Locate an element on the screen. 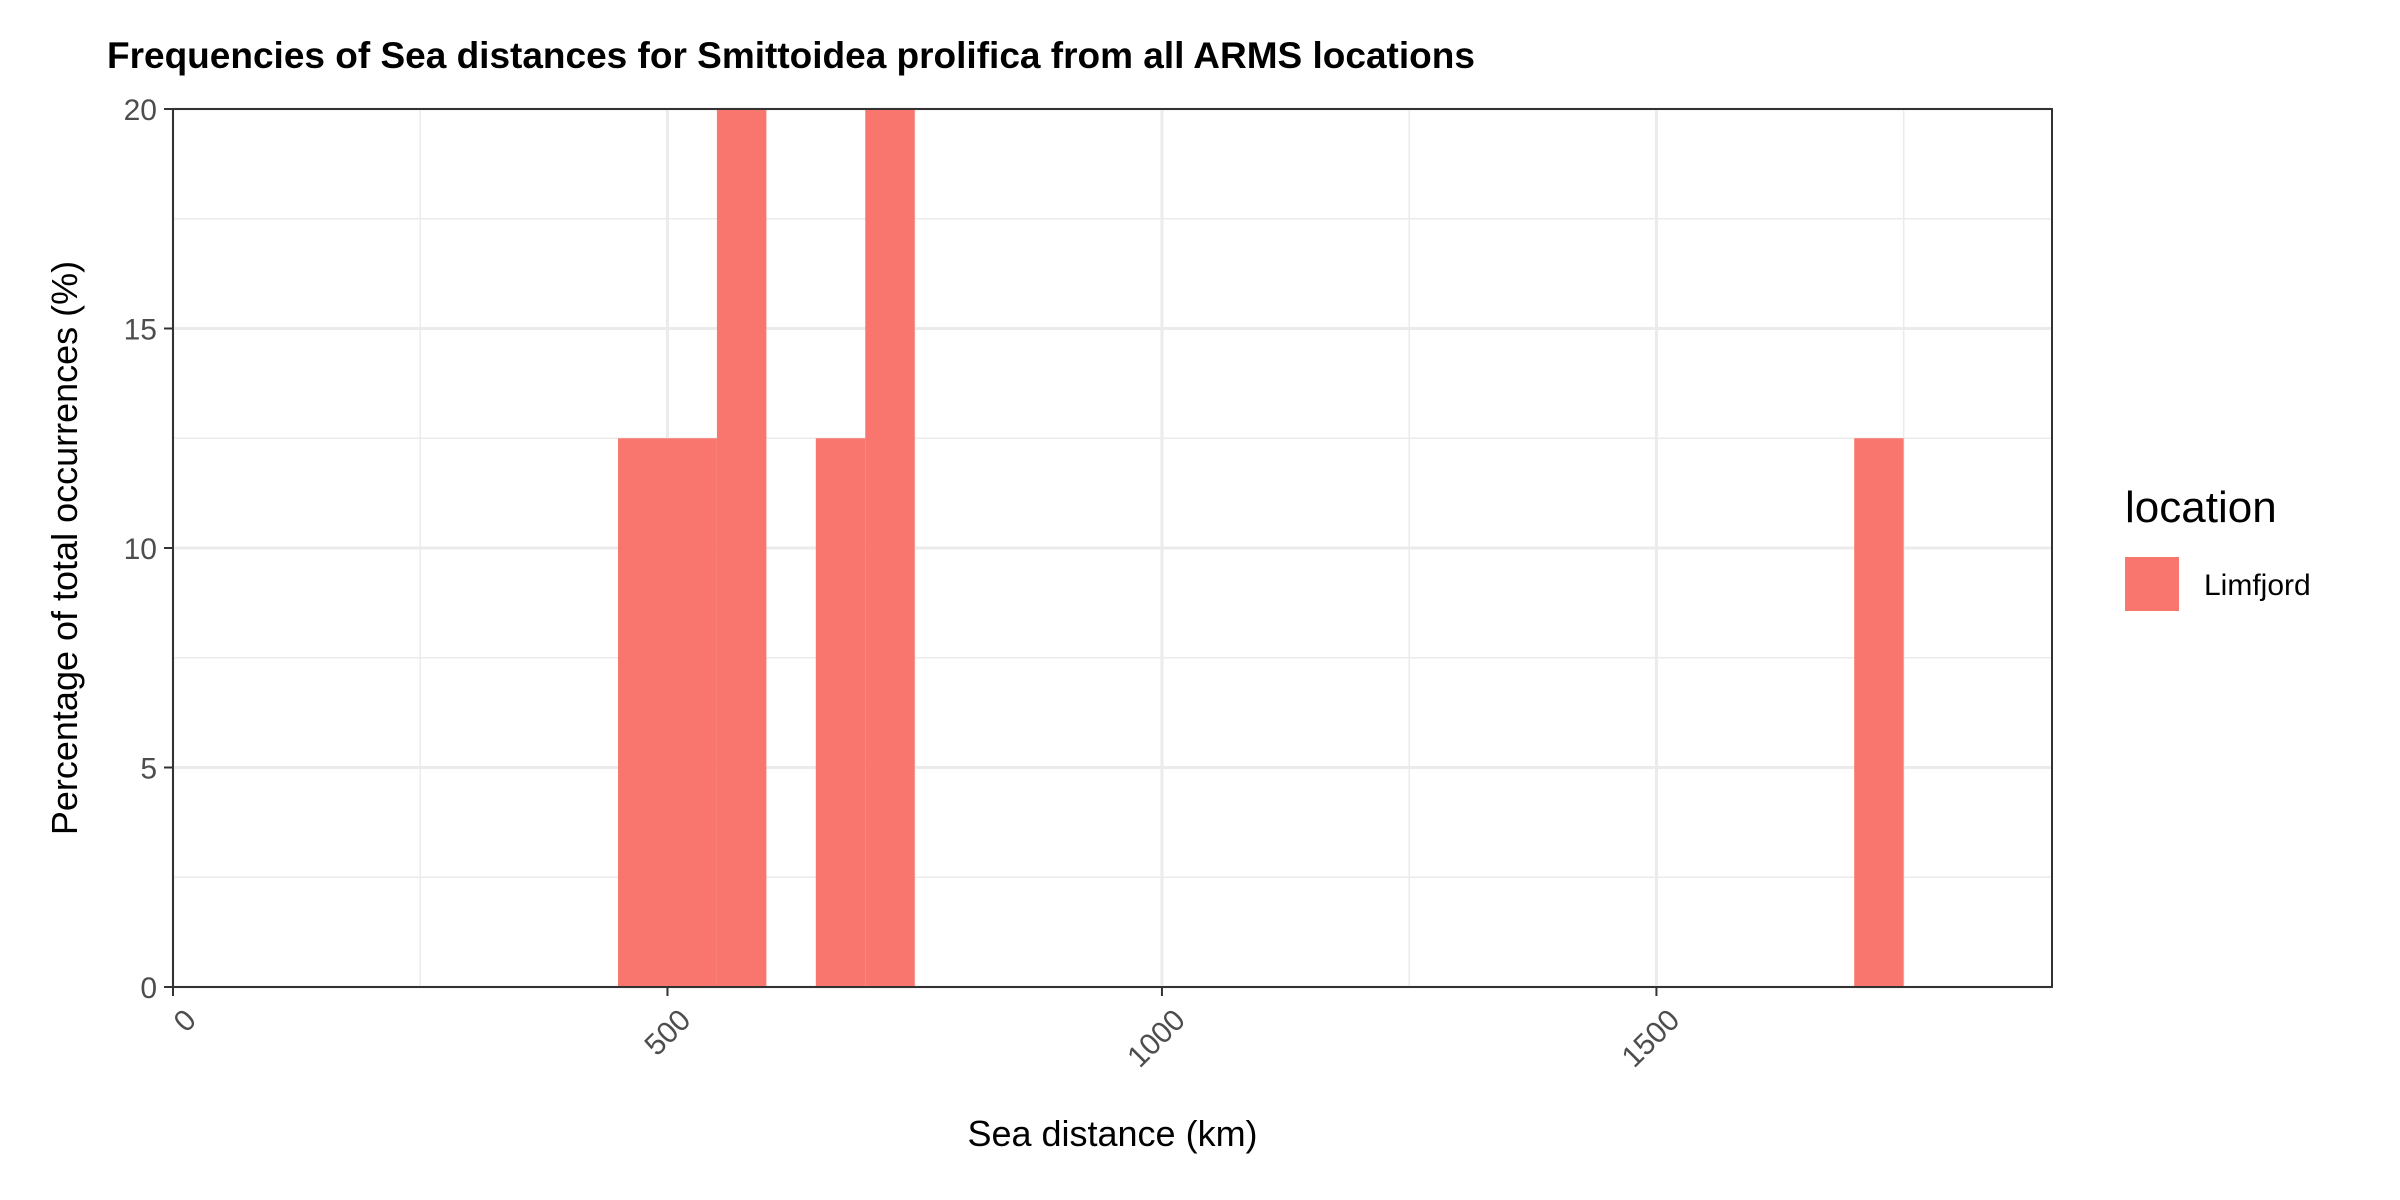 The image size is (2400, 1200). legend-entries: Limfjord is located at coordinates (2218, 584).